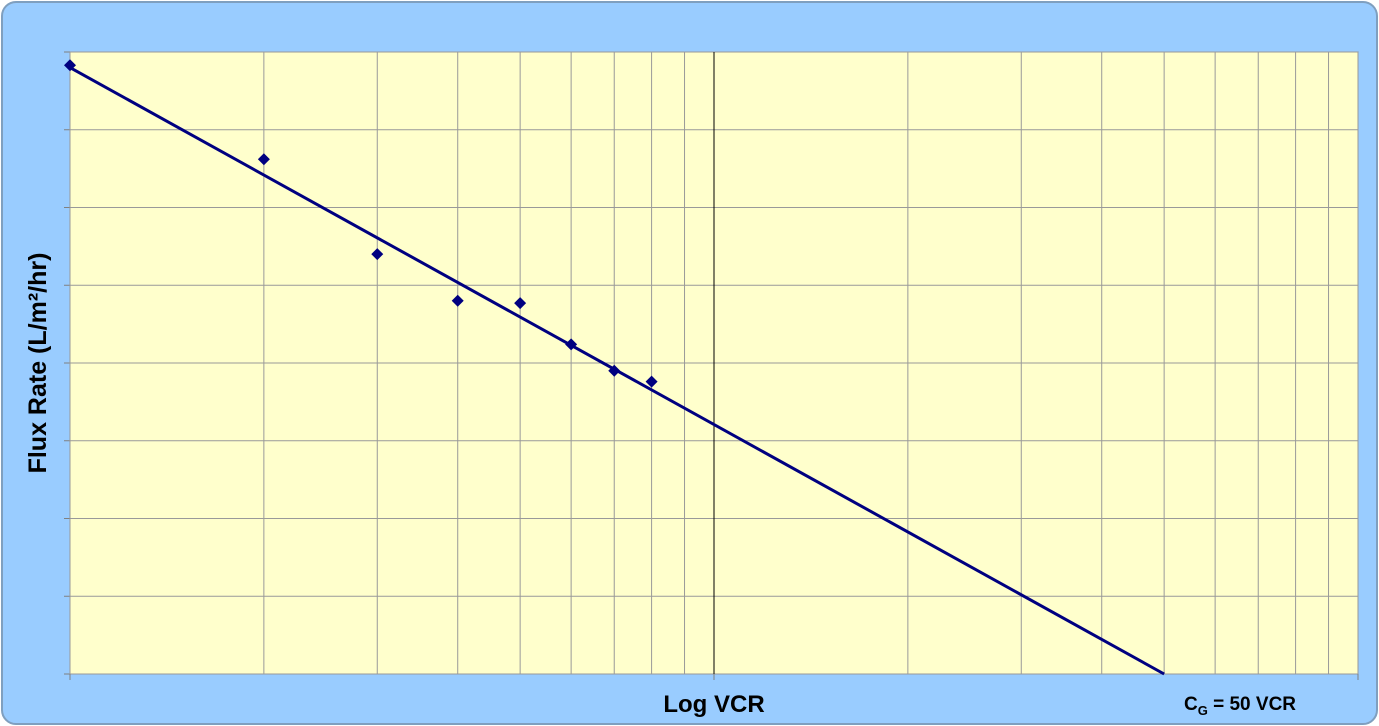 The height and width of the screenshot is (726, 1379). Describe the element at coordinates (1191, 704) in the screenshot. I see `annotation-base: C` at that location.